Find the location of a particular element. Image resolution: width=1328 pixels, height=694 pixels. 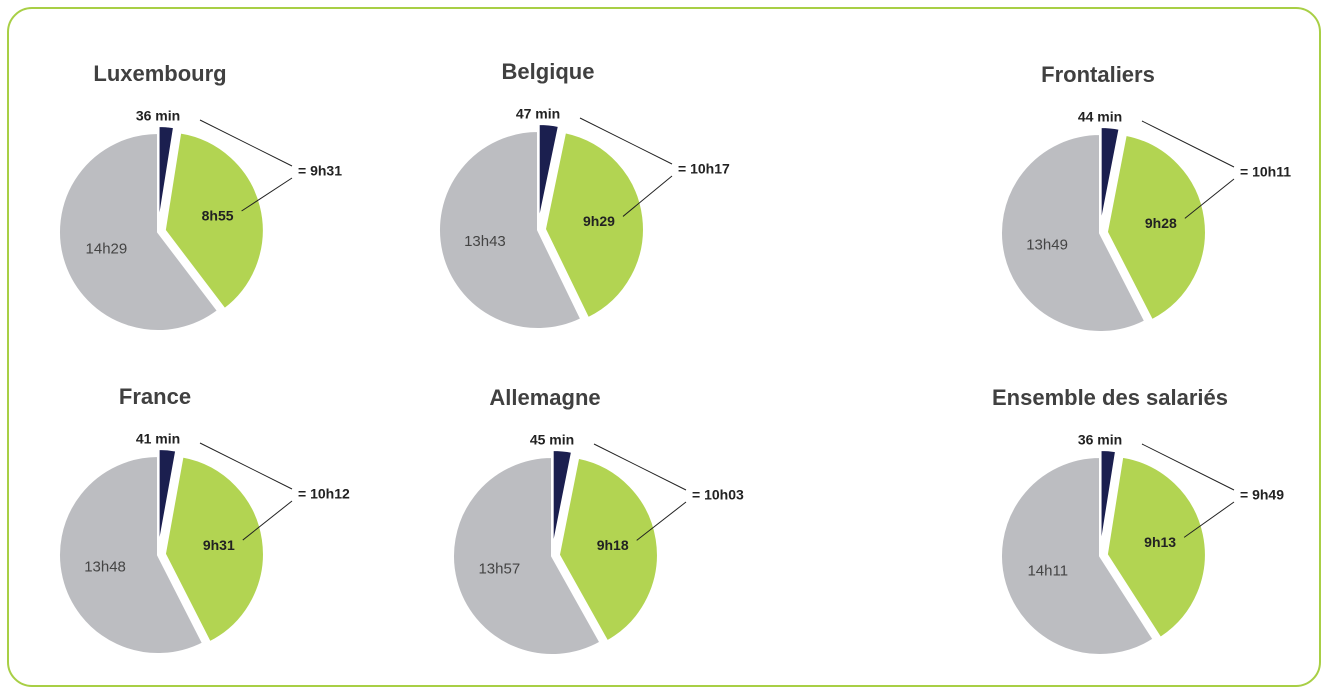

total-label: = 10h03 is located at coordinates (718, 495).